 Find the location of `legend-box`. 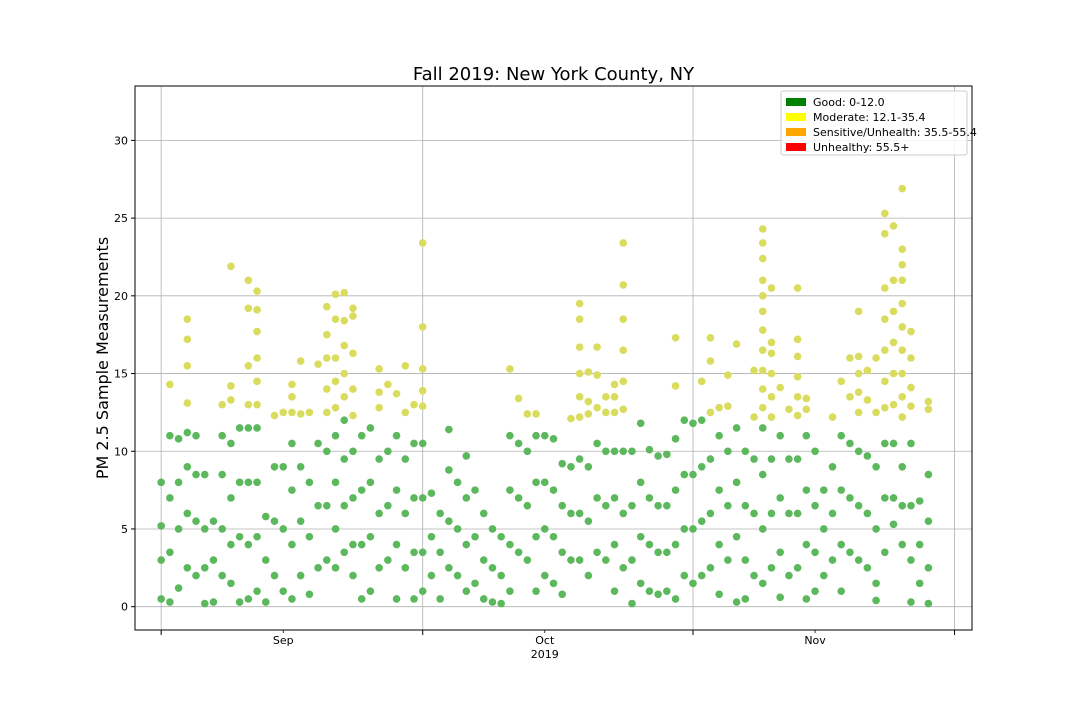

legend-box is located at coordinates (874, 123).